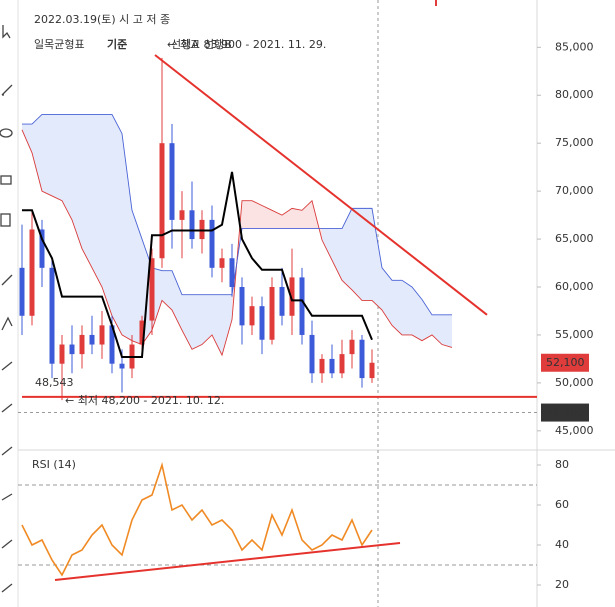 This screenshot has width=615, height=607. I want to click on toolbar, so click(6, 309).